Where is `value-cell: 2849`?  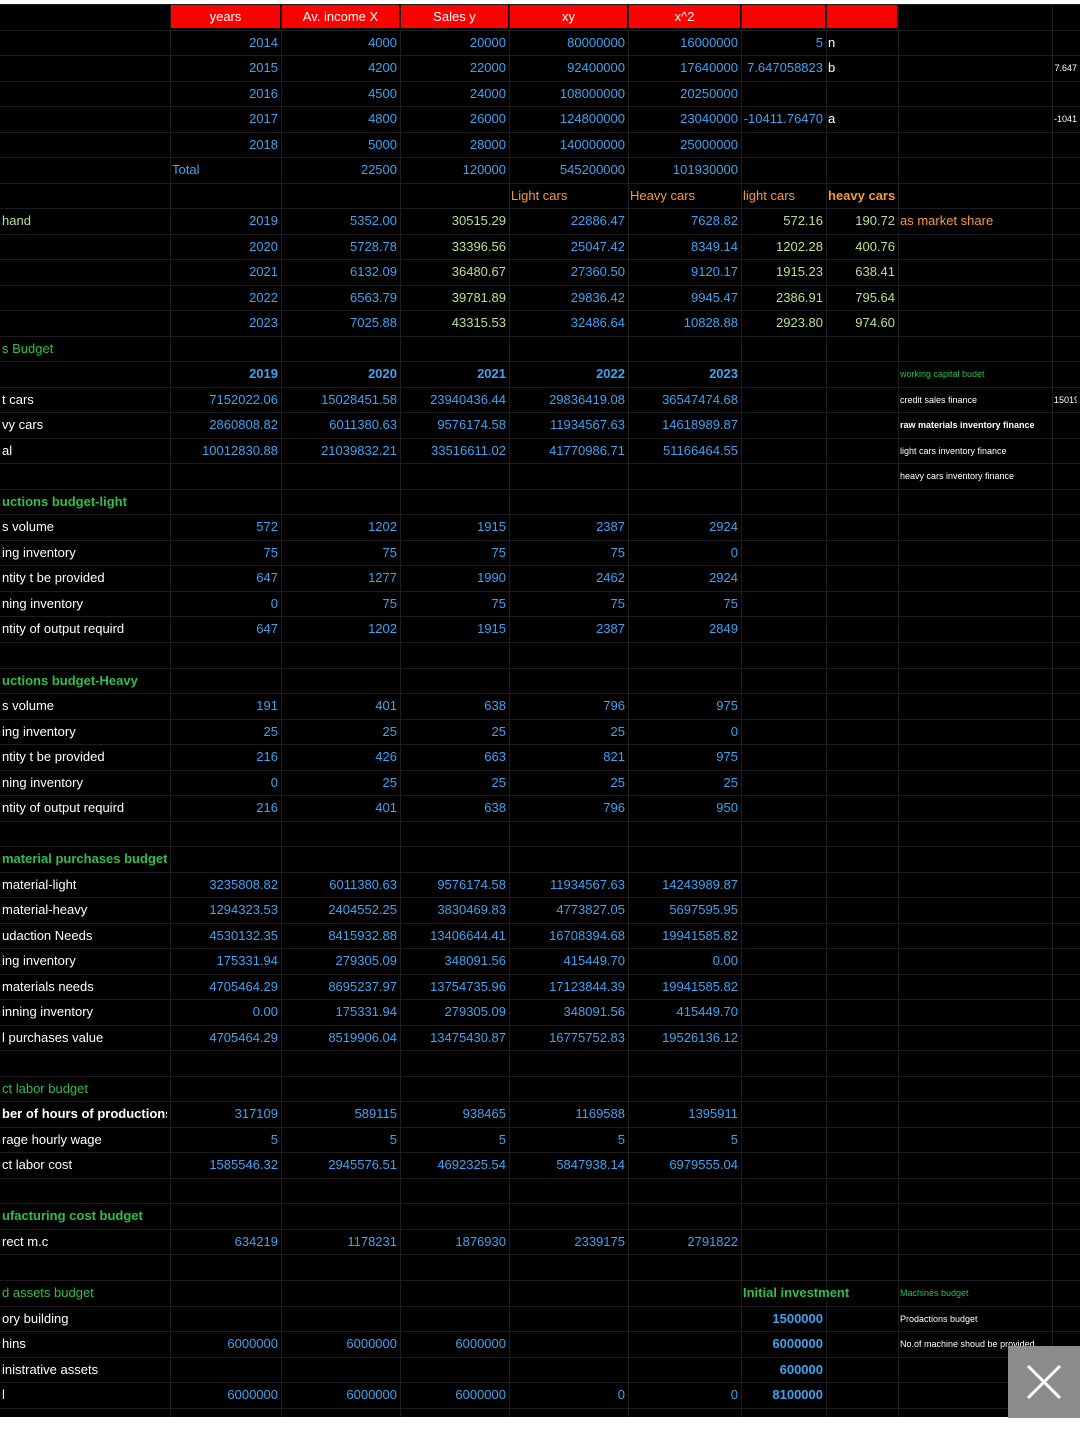 value-cell: 2849 is located at coordinates (723, 628).